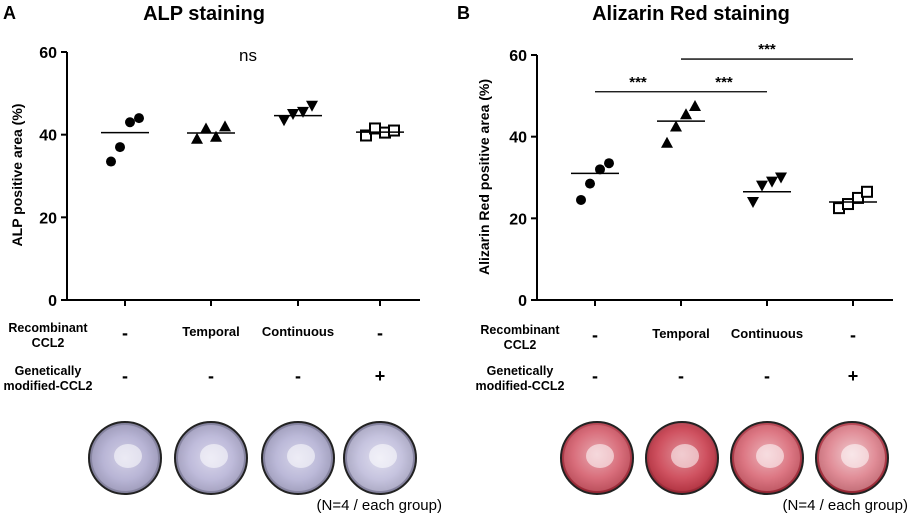  I want to click on panel-letter: B, so click(463, 13).